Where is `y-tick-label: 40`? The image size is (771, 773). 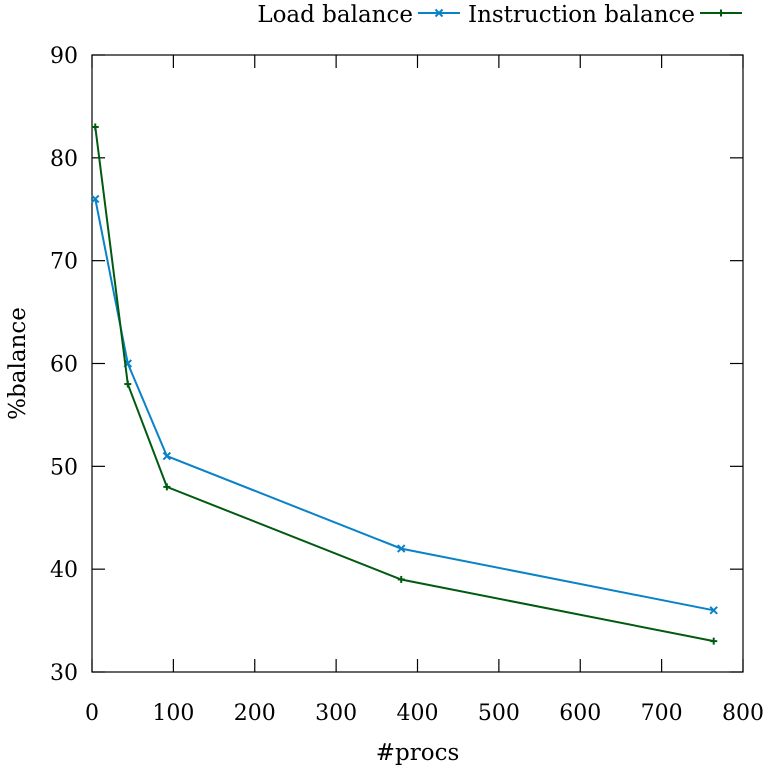 y-tick-label: 40 is located at coordinates (64, 570).